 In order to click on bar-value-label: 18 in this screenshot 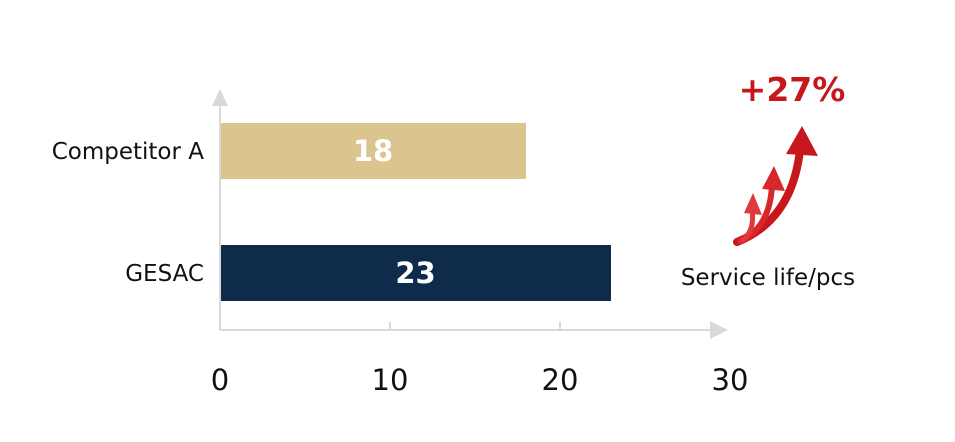, I will do `click(373, 151)`.